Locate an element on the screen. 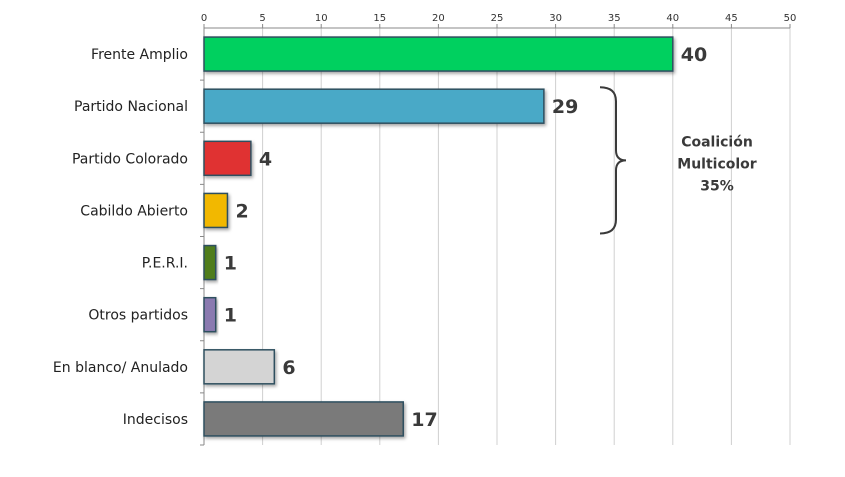 The height and width of the screenshot is (477, 845). value-label-frente-amplio: 40 is located at coordinates (694, 55).